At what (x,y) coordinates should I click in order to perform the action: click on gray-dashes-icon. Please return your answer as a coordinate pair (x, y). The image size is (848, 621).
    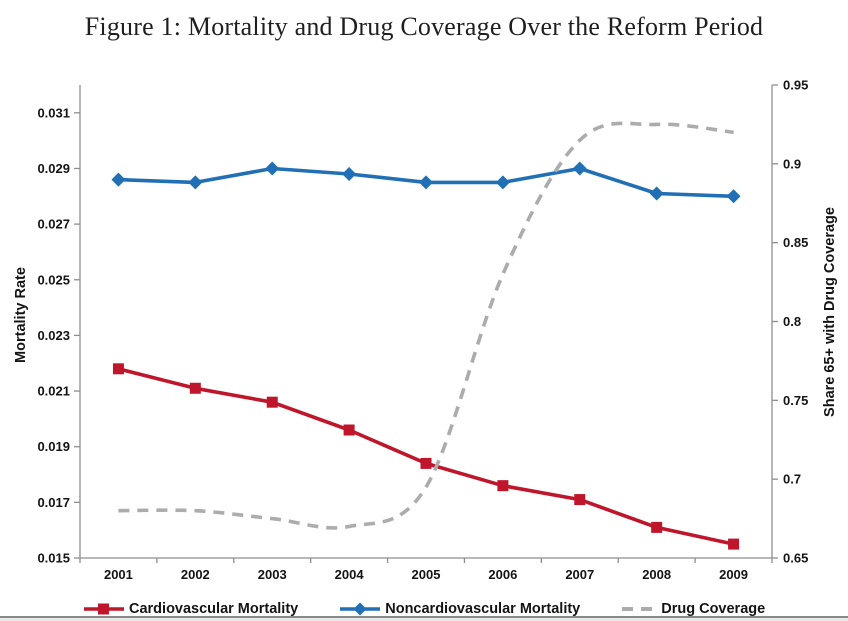
    Looking at the image, I should click on (638, 609).